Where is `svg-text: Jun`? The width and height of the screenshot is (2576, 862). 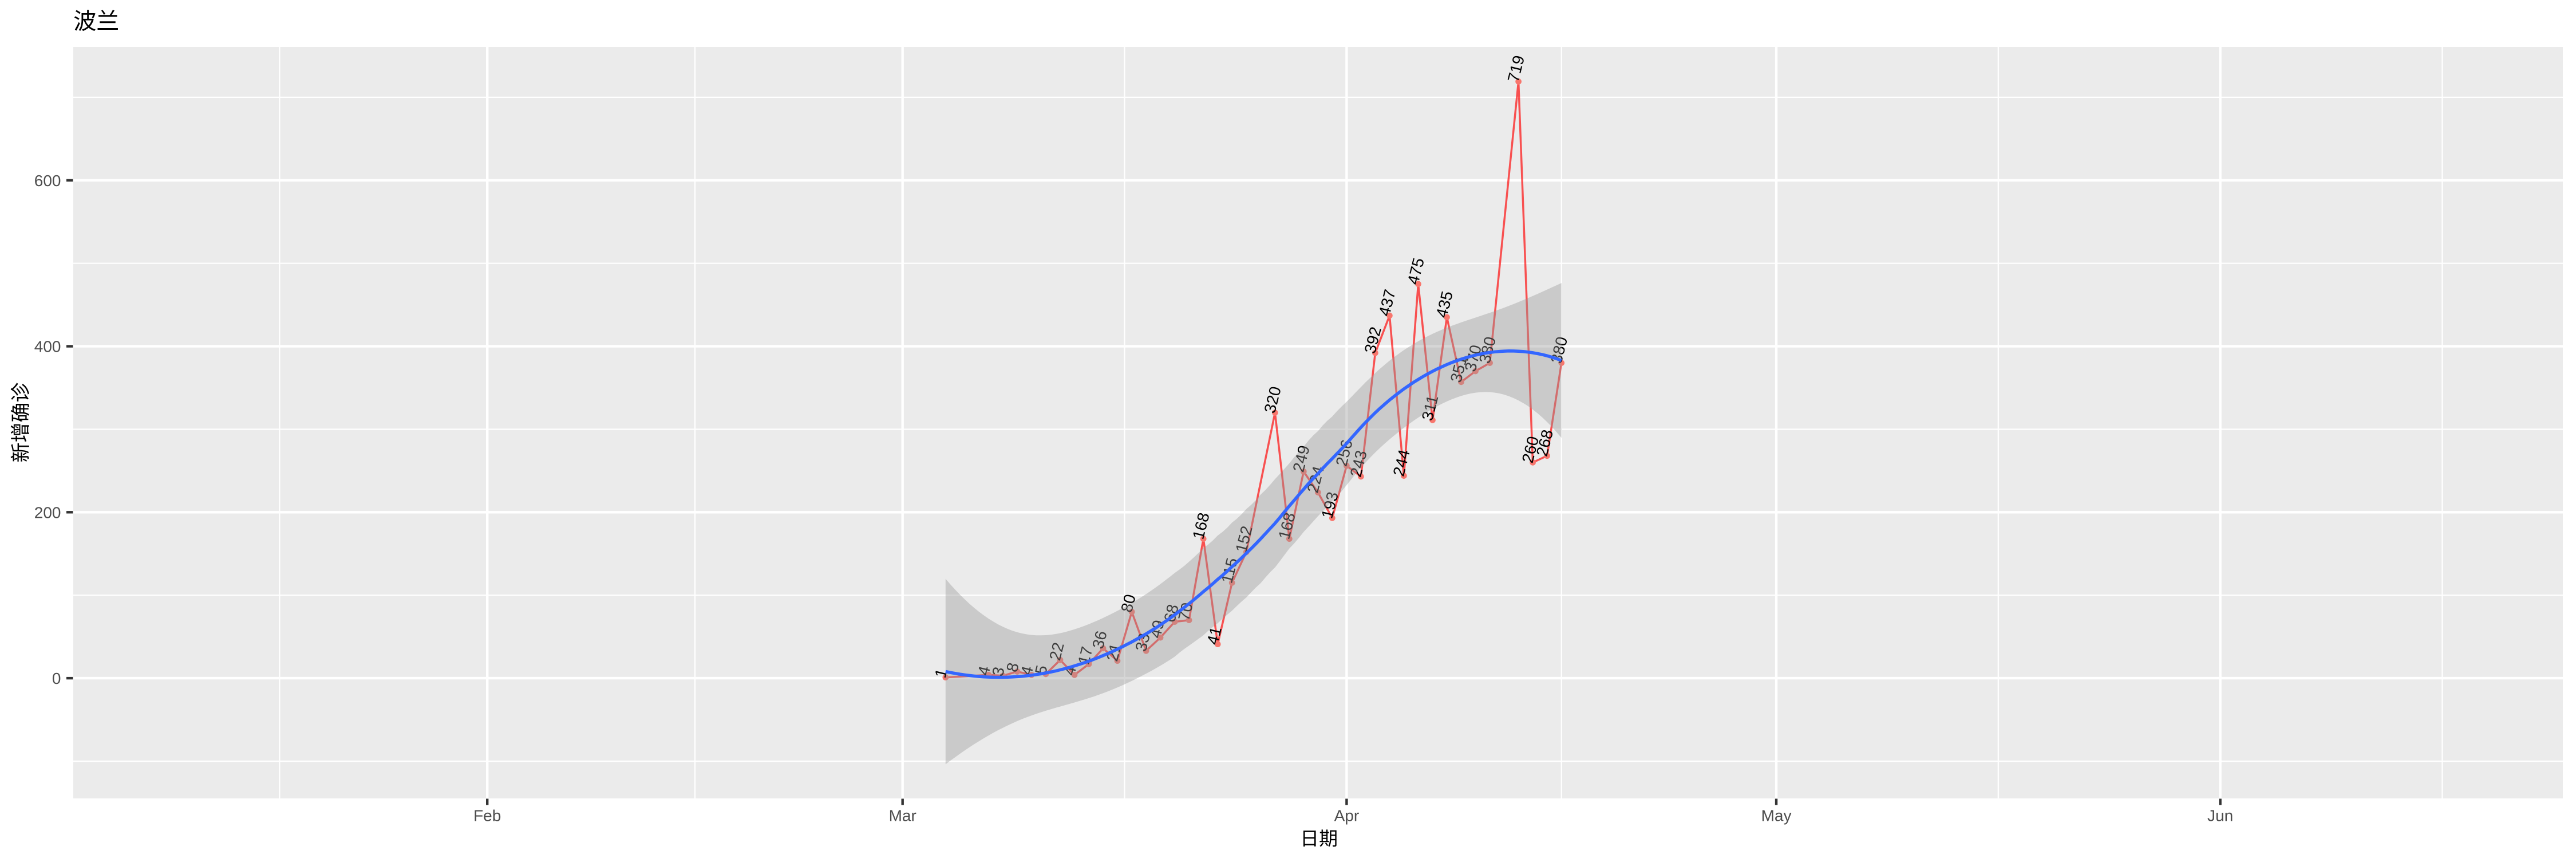
svg-text: Jun is located at coordinates (2220, 816).